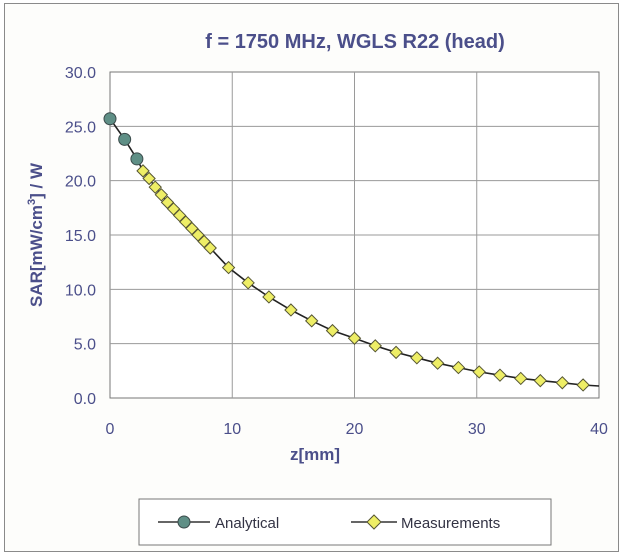  Describe the element at coordinates (450, 523) in the screenshot. I see `legend-measurements-label: Measurements` at that location.